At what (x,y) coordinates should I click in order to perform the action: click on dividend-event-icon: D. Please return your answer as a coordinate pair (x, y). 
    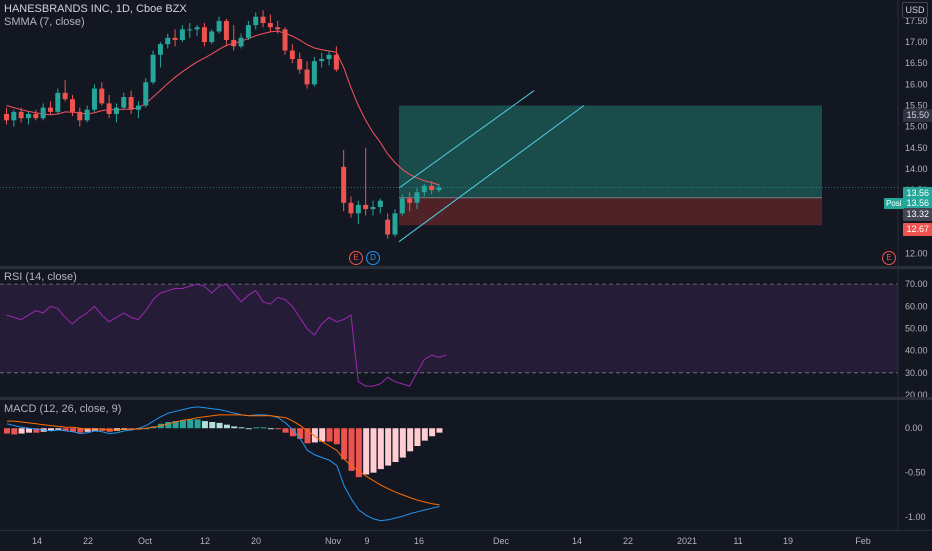
    Looking at the image, I should click on (373, 258).